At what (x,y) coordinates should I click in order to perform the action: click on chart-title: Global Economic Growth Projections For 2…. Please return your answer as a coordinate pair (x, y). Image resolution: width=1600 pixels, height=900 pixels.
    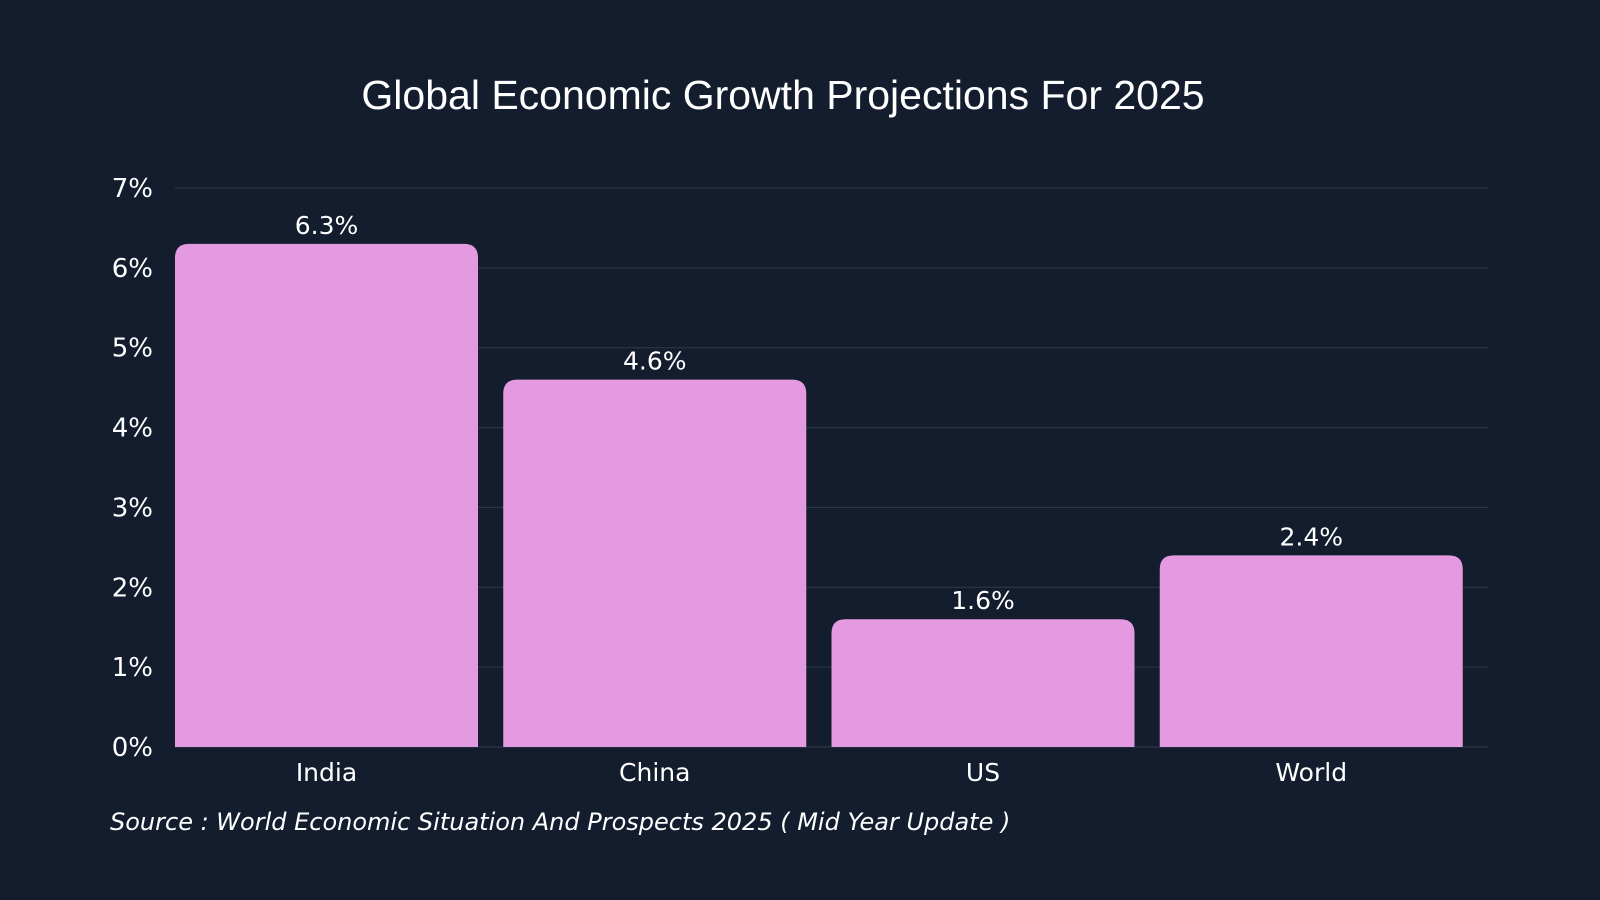
    Looking at the image, I should click on (783, 95).